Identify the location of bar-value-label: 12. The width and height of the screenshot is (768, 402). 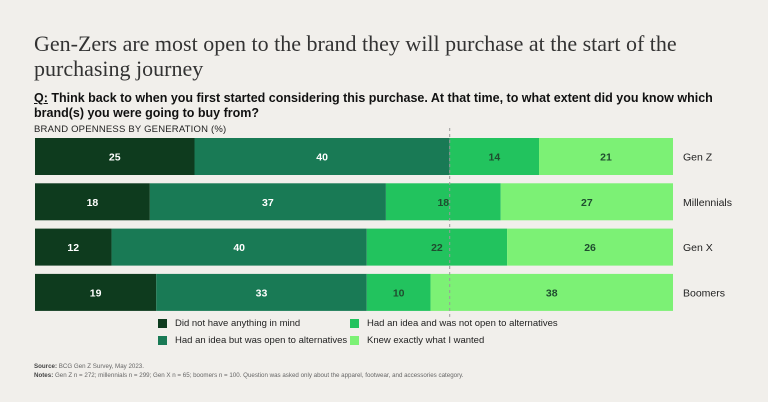
(73, 248).